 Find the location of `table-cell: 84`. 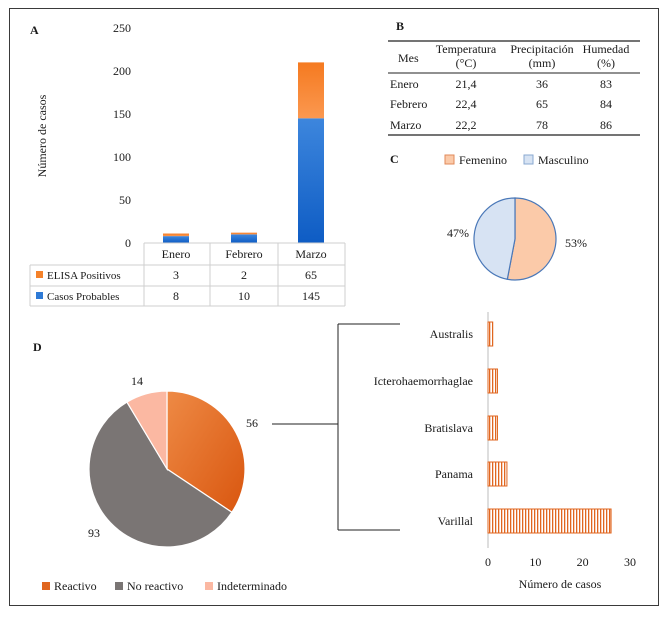

table-cell: 84 is located at coordinates (606, 104).